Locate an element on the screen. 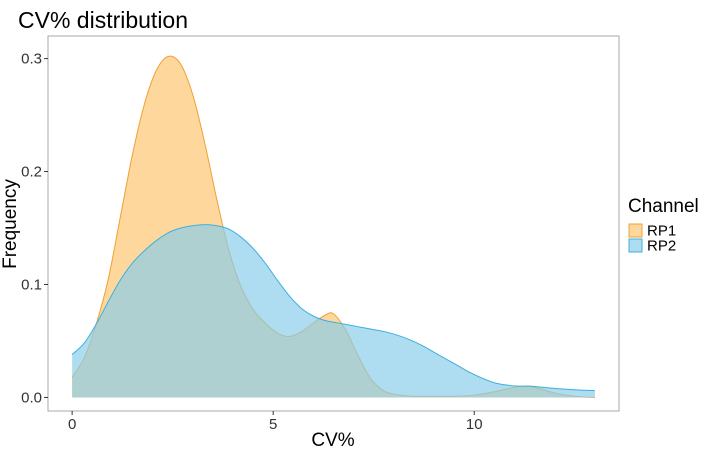 Image resolution: width=702 pixels, height=457 pixels. y-axis-title: Frequency is located at coordinates (10, 224).